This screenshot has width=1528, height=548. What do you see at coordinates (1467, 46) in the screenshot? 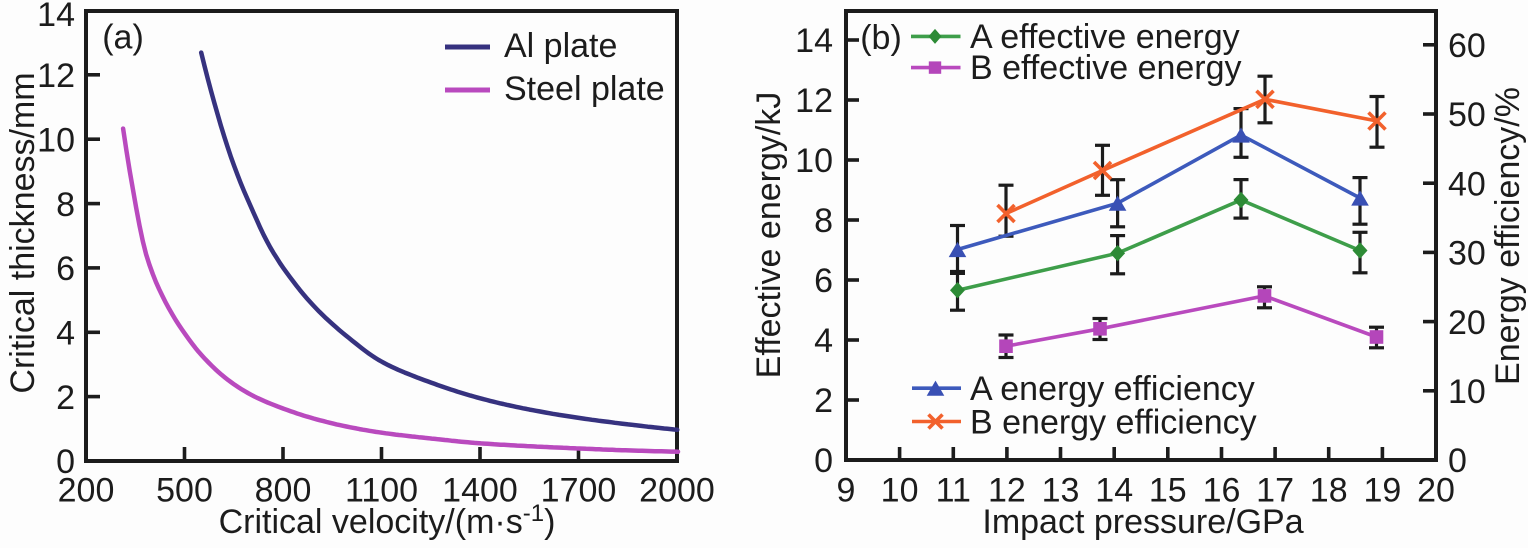
I see `svg-text: 60` at bounding box center [1467, 46].